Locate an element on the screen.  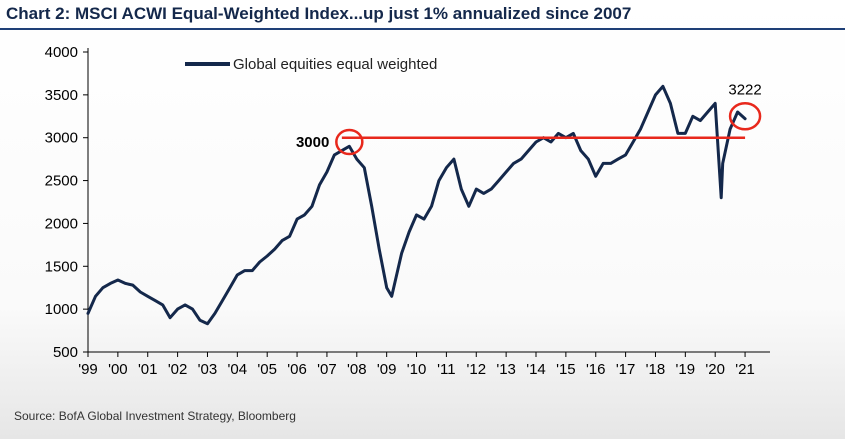
x-tick-label: '02 is located at coordinates (178, 369).